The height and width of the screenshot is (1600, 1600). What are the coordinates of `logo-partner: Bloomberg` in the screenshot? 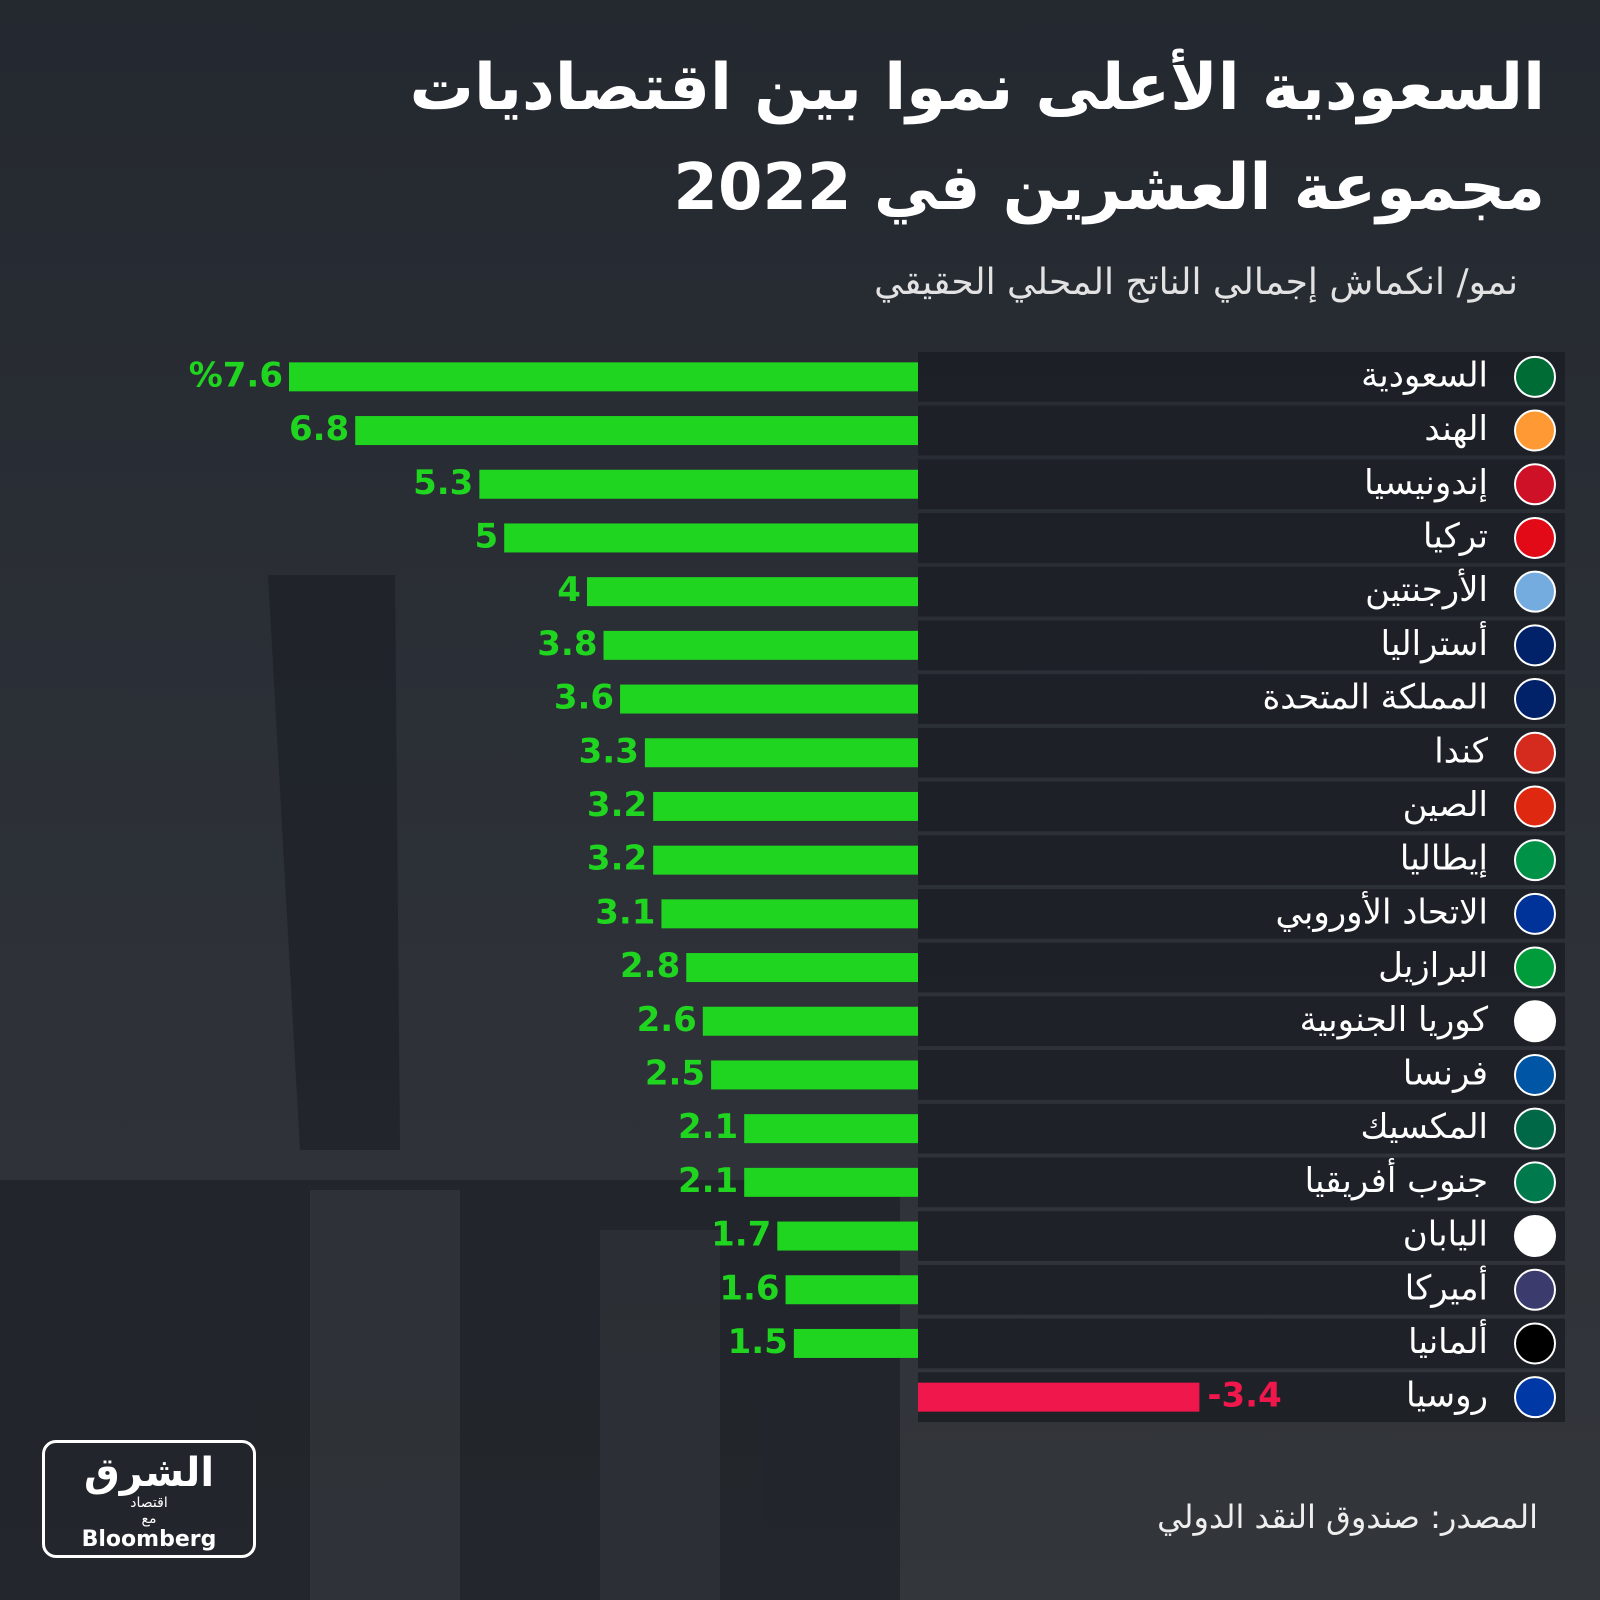 It's located at (149, 1539).